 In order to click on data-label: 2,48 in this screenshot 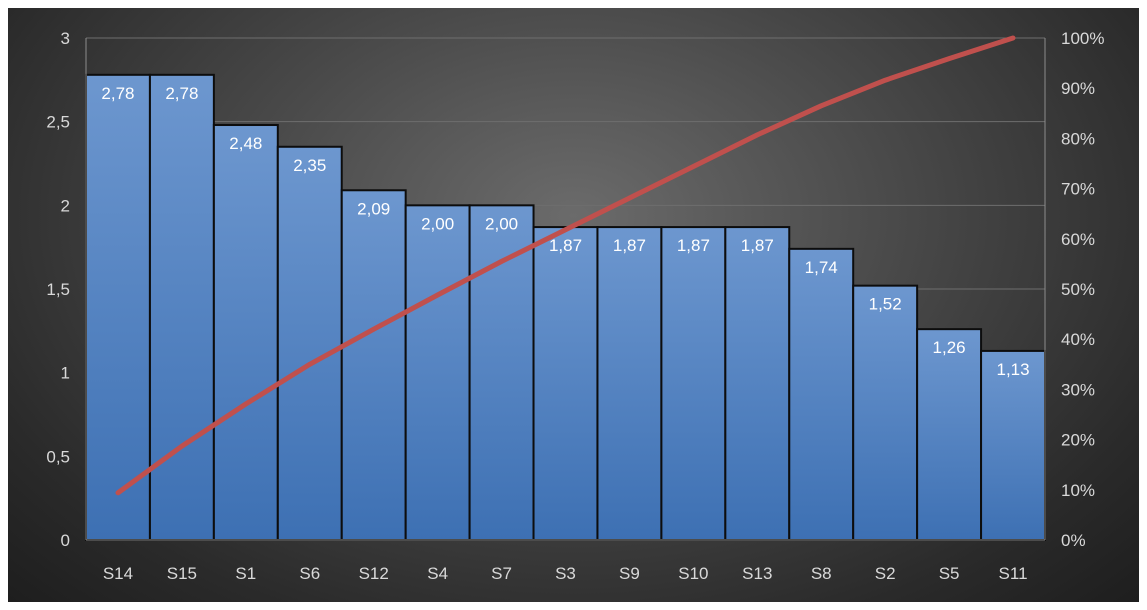, I will do `click(245, 143)`.